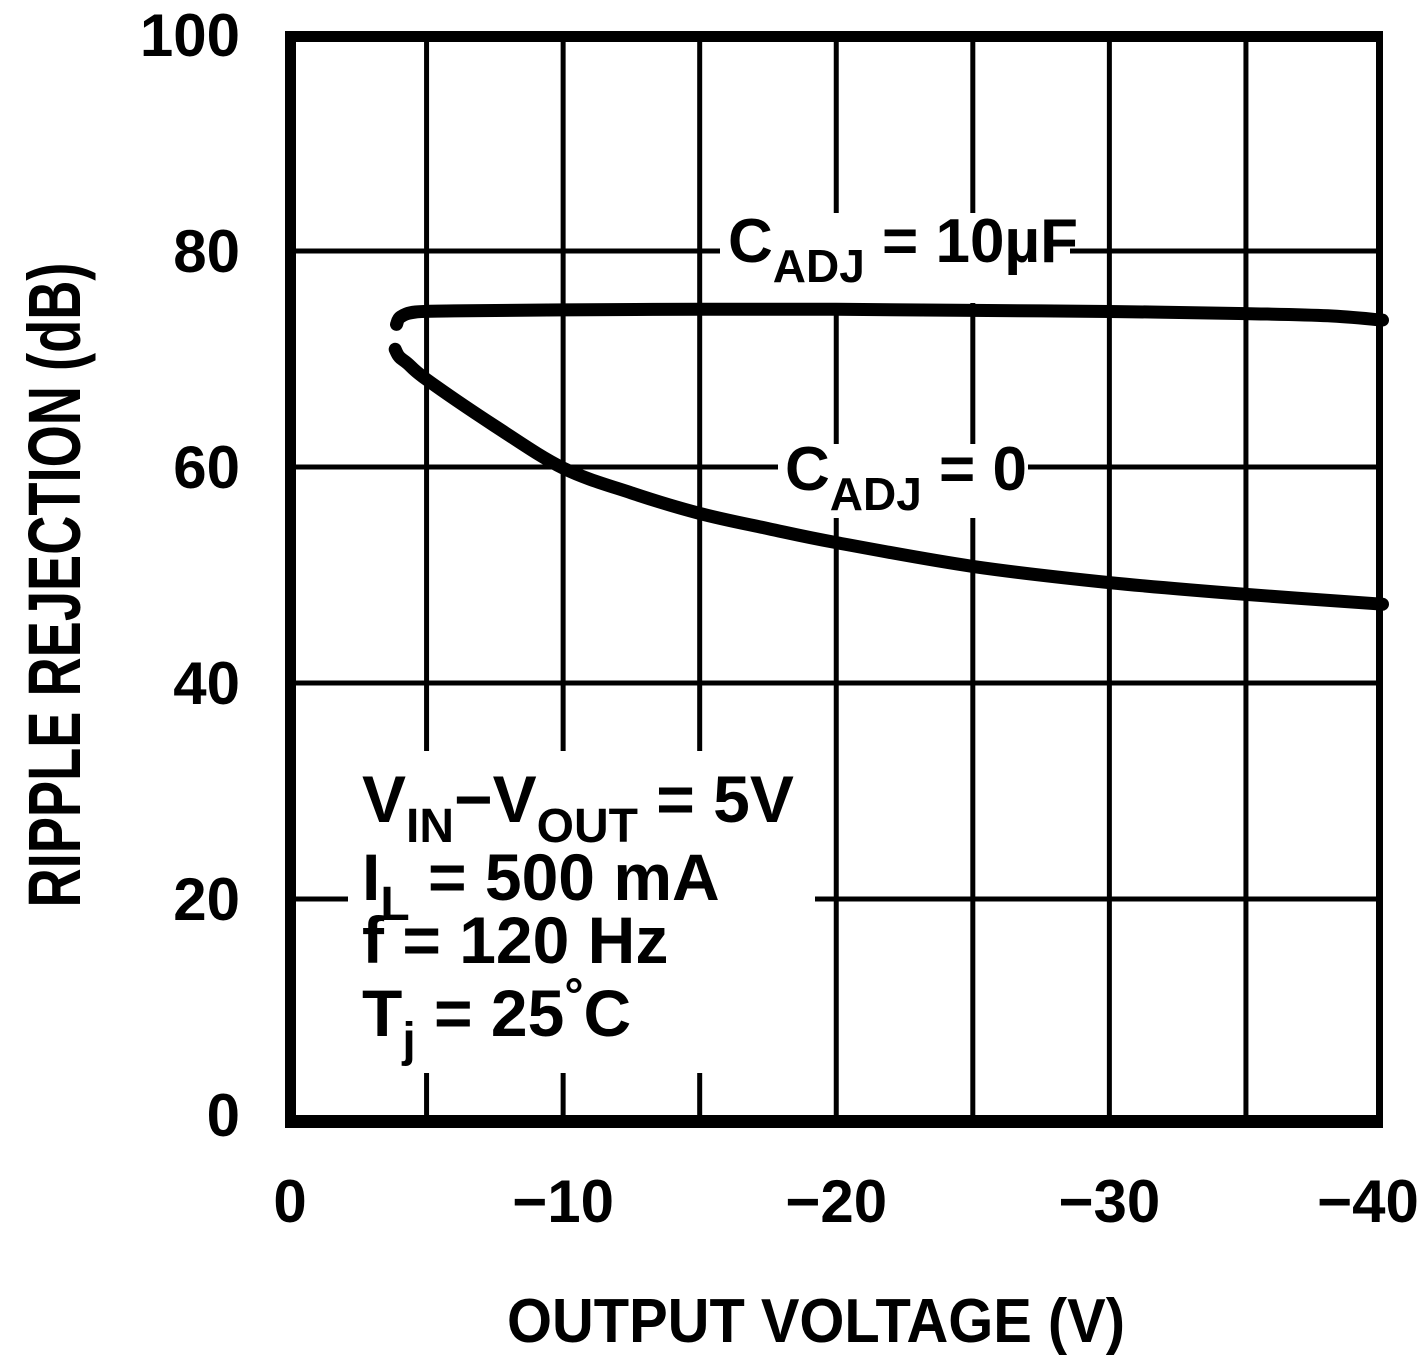 This screenshot has height=1369, width=1422. I want to click on y-tick-label-40: 40, so click(206, 683).